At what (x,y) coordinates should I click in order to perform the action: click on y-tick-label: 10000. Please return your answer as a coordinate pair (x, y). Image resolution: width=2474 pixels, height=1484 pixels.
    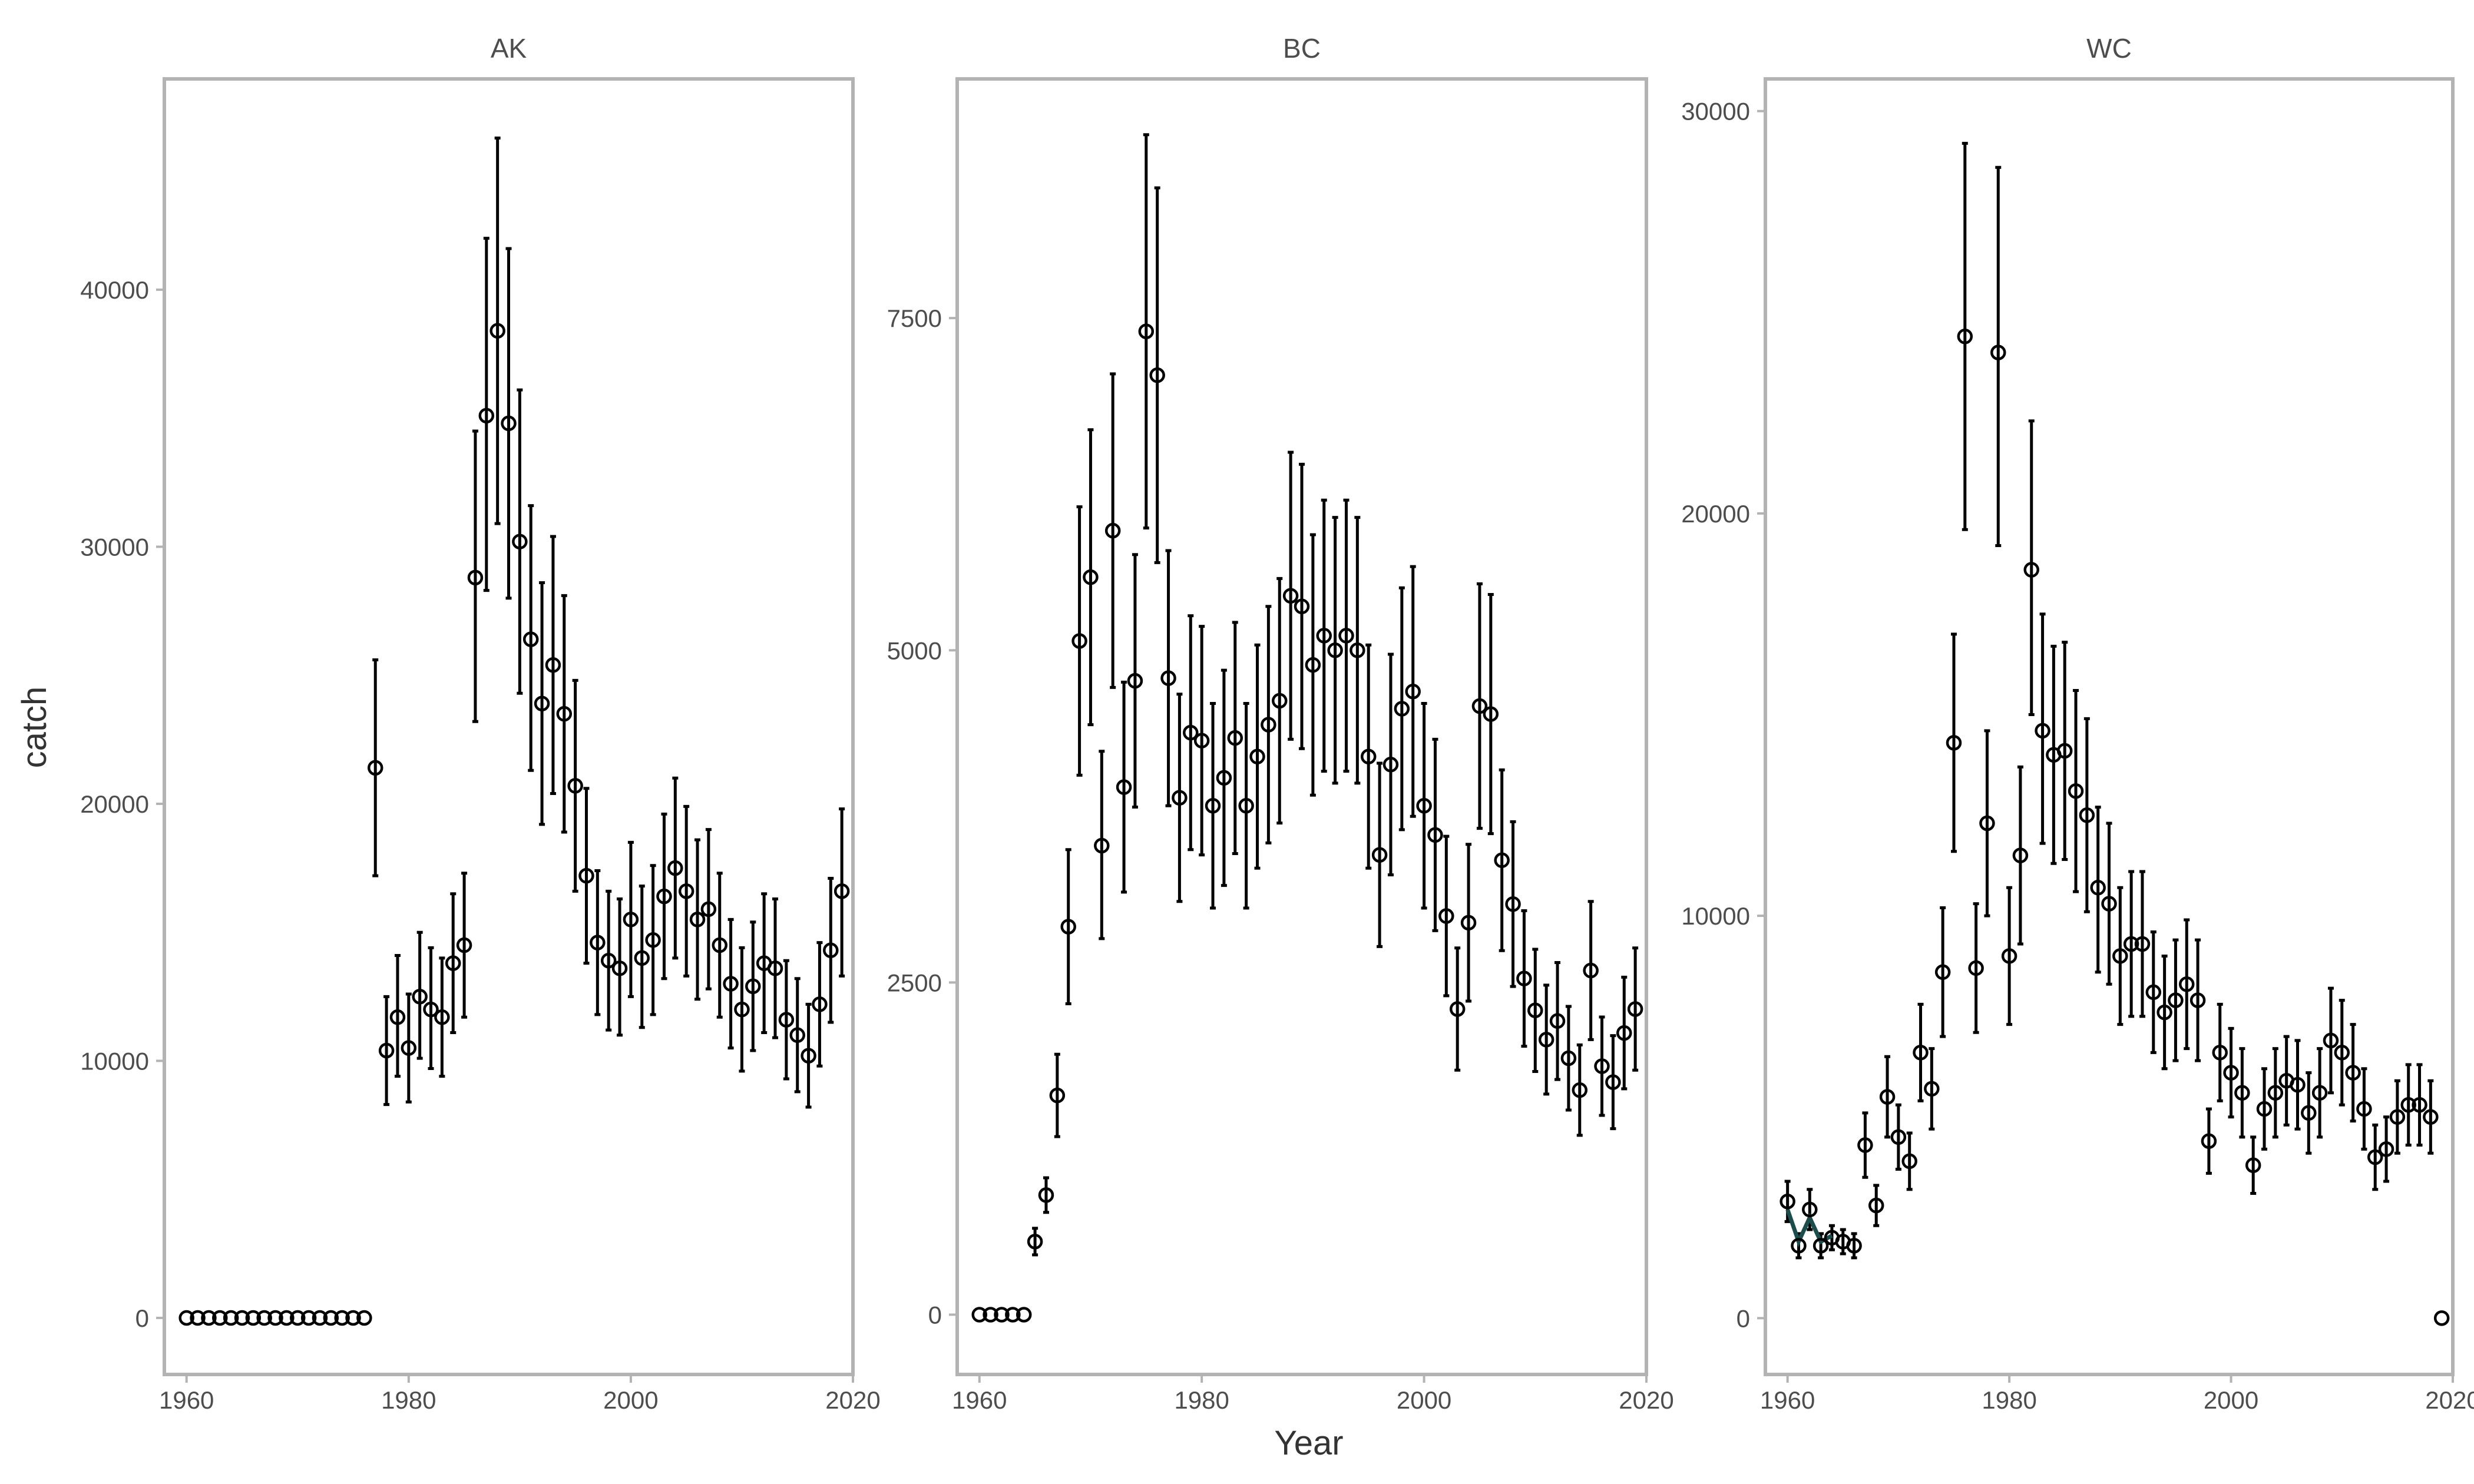
    Looking at the image, I should click on (114, 1061).